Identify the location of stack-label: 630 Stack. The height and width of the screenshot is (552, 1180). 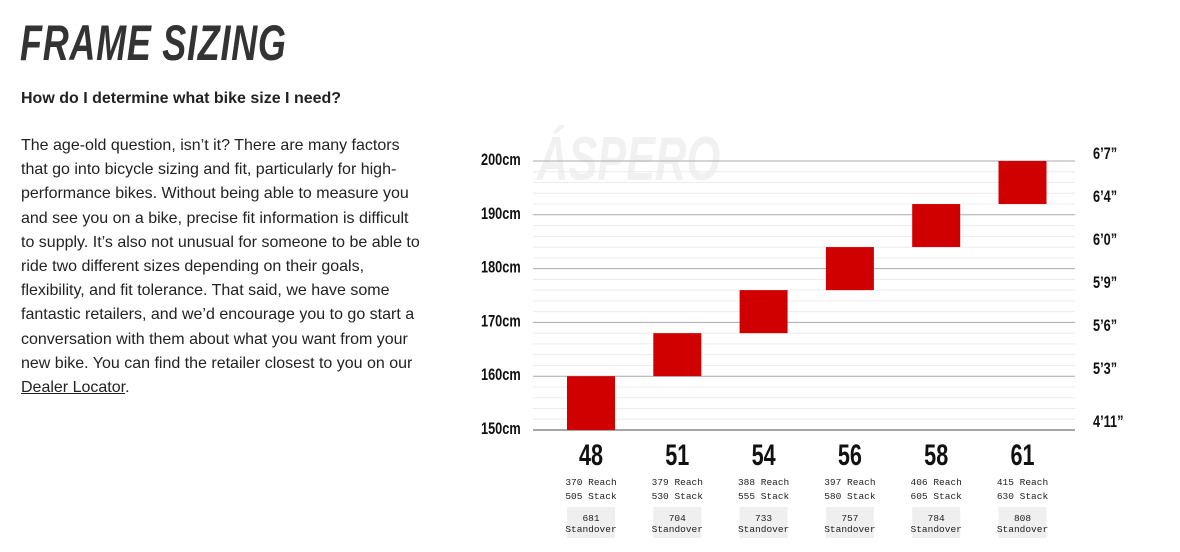
(1023, 496).